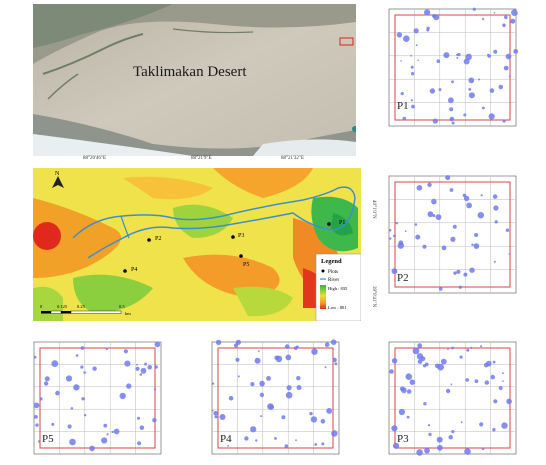 Image resolution: width=546 pixels, height=465 pixels. I want to click on plot-marker-p5, so click(241, 256).